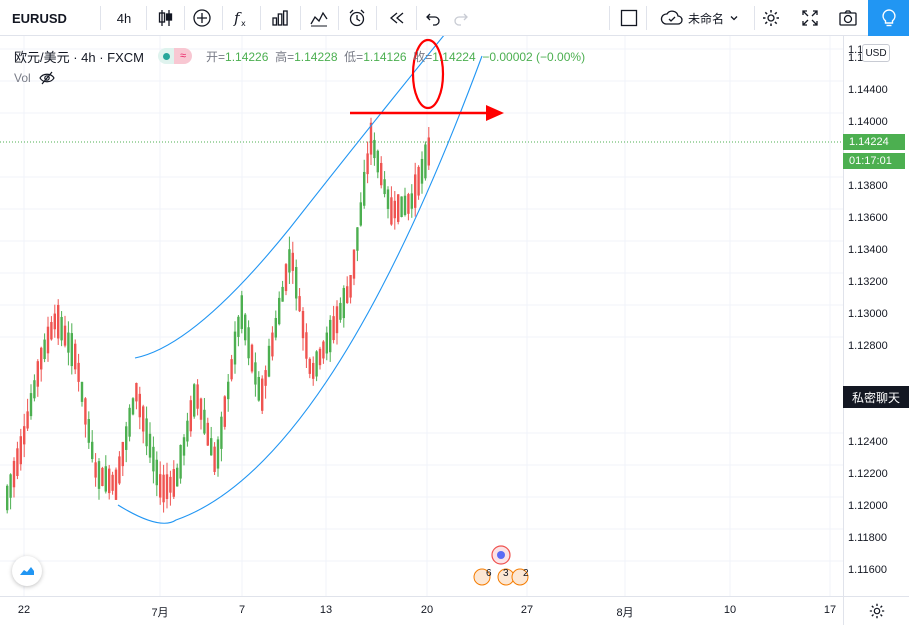  I want to click on lightbulb-icon, so click(888, 18).